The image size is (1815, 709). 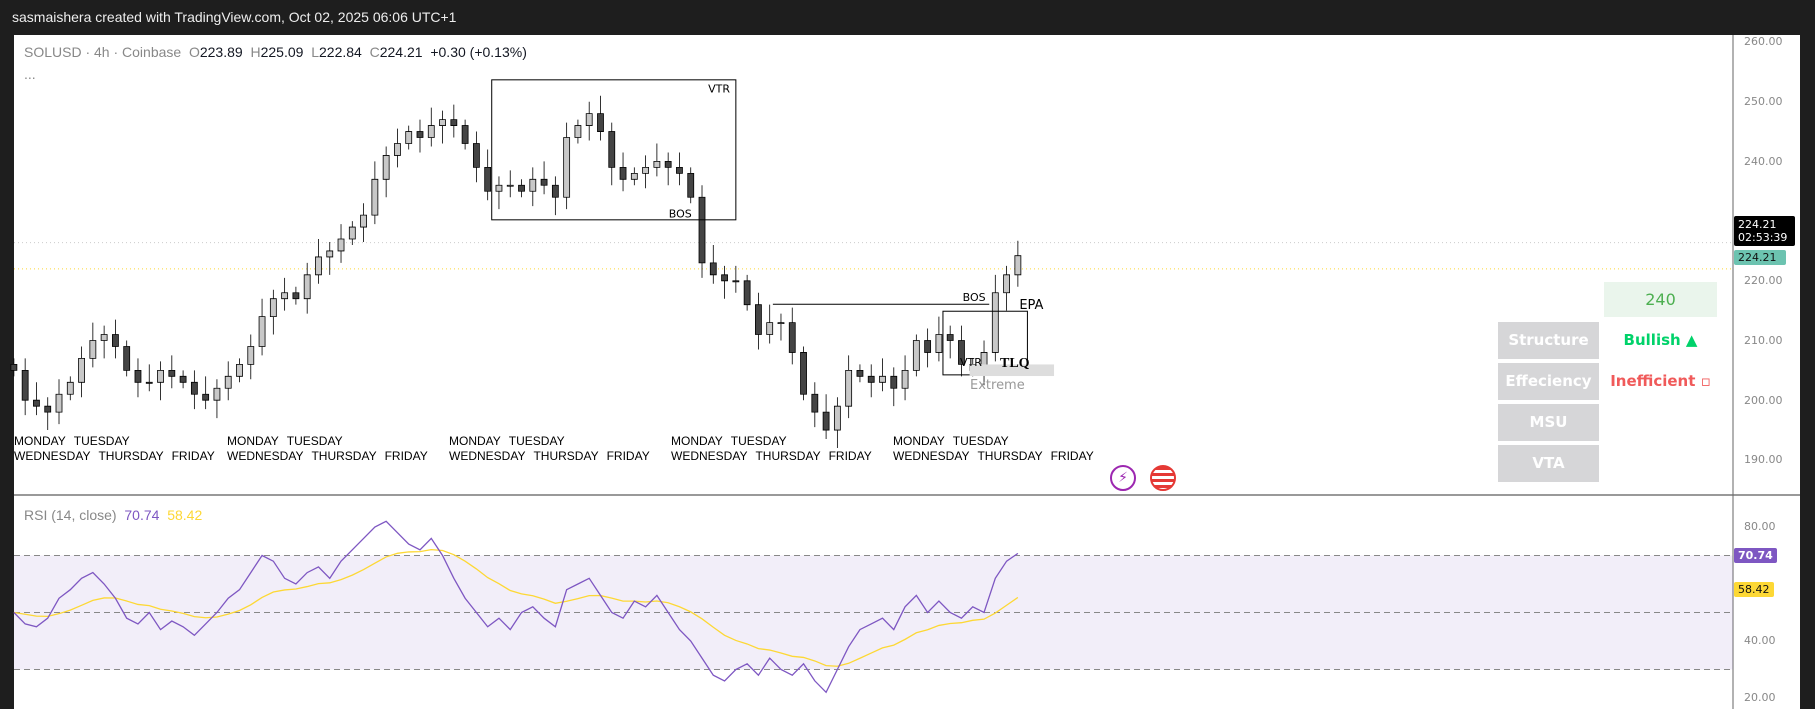 What do you see at coordinates (1757, 224) in the screenshot?
I see `last-price: 224.21` at bounding box center [1757, 224].